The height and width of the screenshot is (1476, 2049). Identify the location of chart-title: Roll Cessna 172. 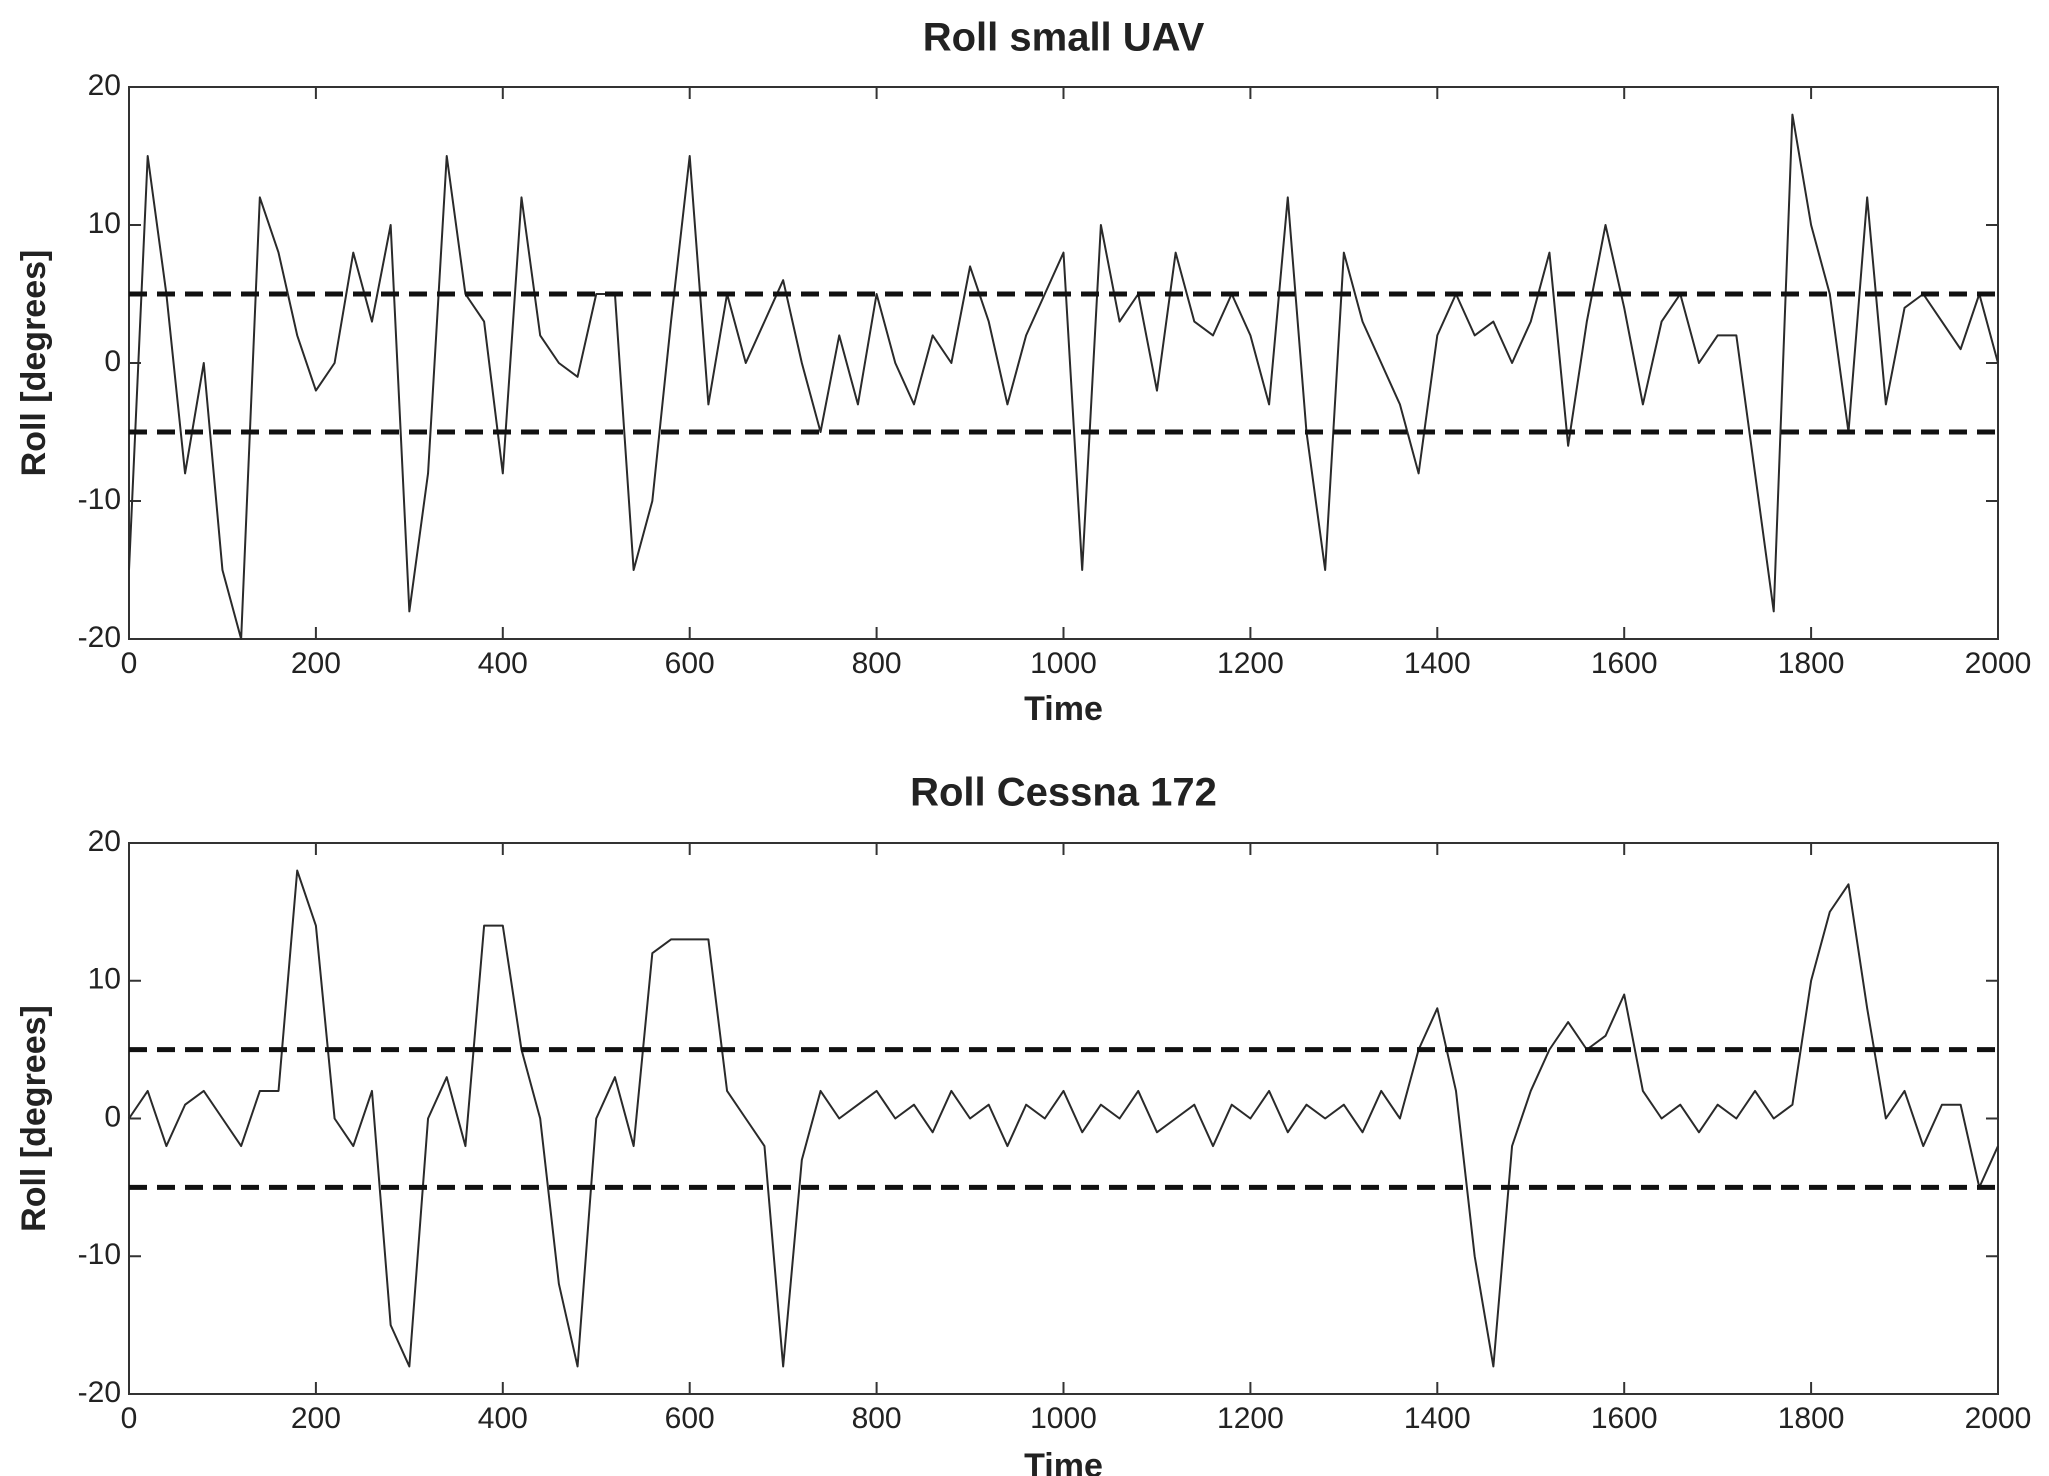
(1063, 793).